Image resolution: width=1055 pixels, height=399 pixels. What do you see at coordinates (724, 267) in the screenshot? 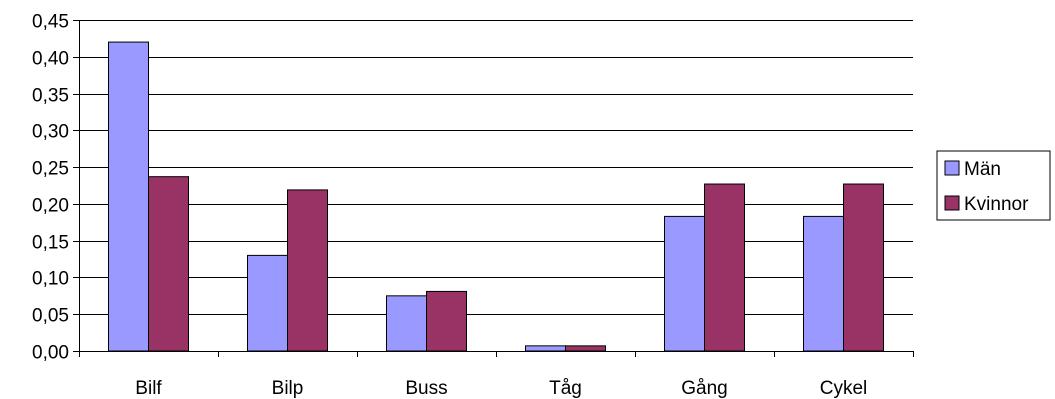
I see `bar-kvinnor-g-ng` at bounding box center [724, 267].